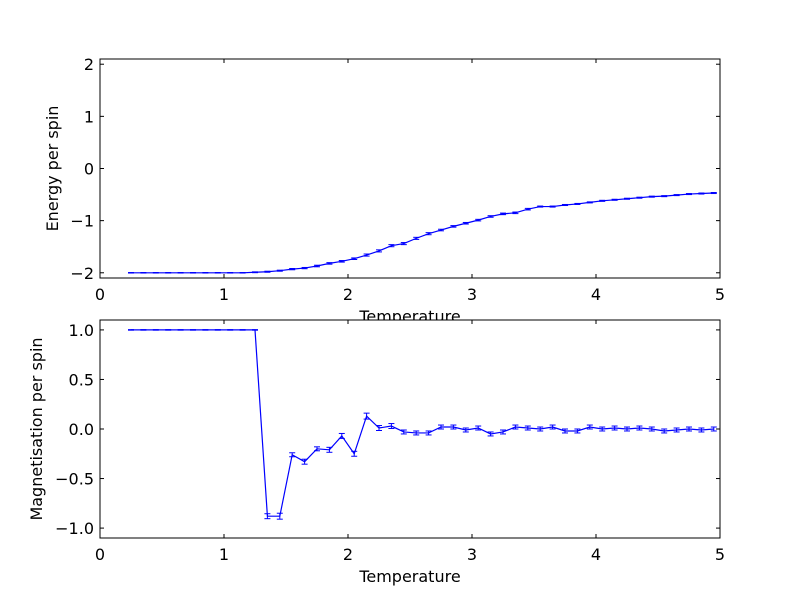 The height and width of the screenshot is (597, 800). What do you see at coordinates (74, 479) in the screenshot?
I see `magnetisation-y-tick-label: −0.5` at bounding box center [74, 479].